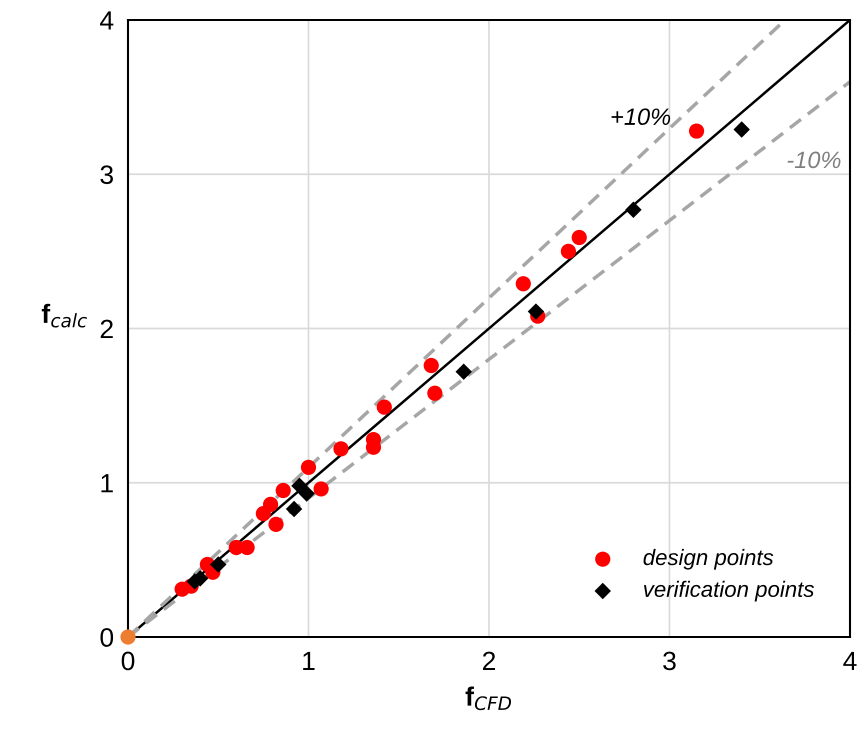 This screenshot has width=862, height=744. What do you see at coordinates (106, 329) in the screenshot?
I see `y-tick-label: 2` at bounding box center [106, 329].